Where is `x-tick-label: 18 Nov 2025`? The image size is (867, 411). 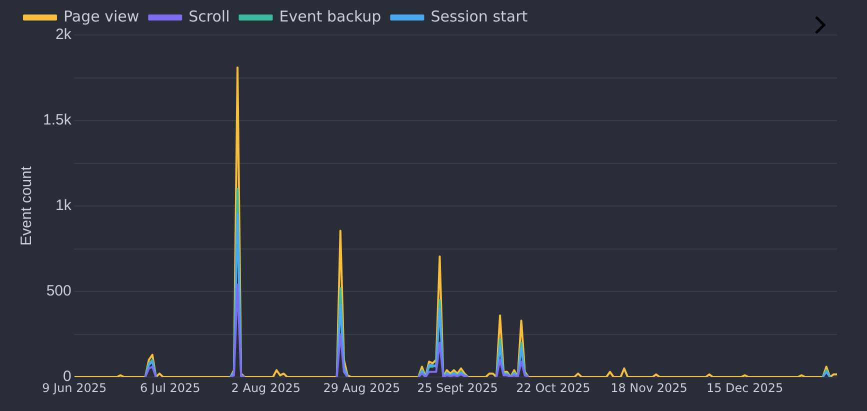
x-tick-label: 18 Nov 2025 is located at coordinates (649, 388).